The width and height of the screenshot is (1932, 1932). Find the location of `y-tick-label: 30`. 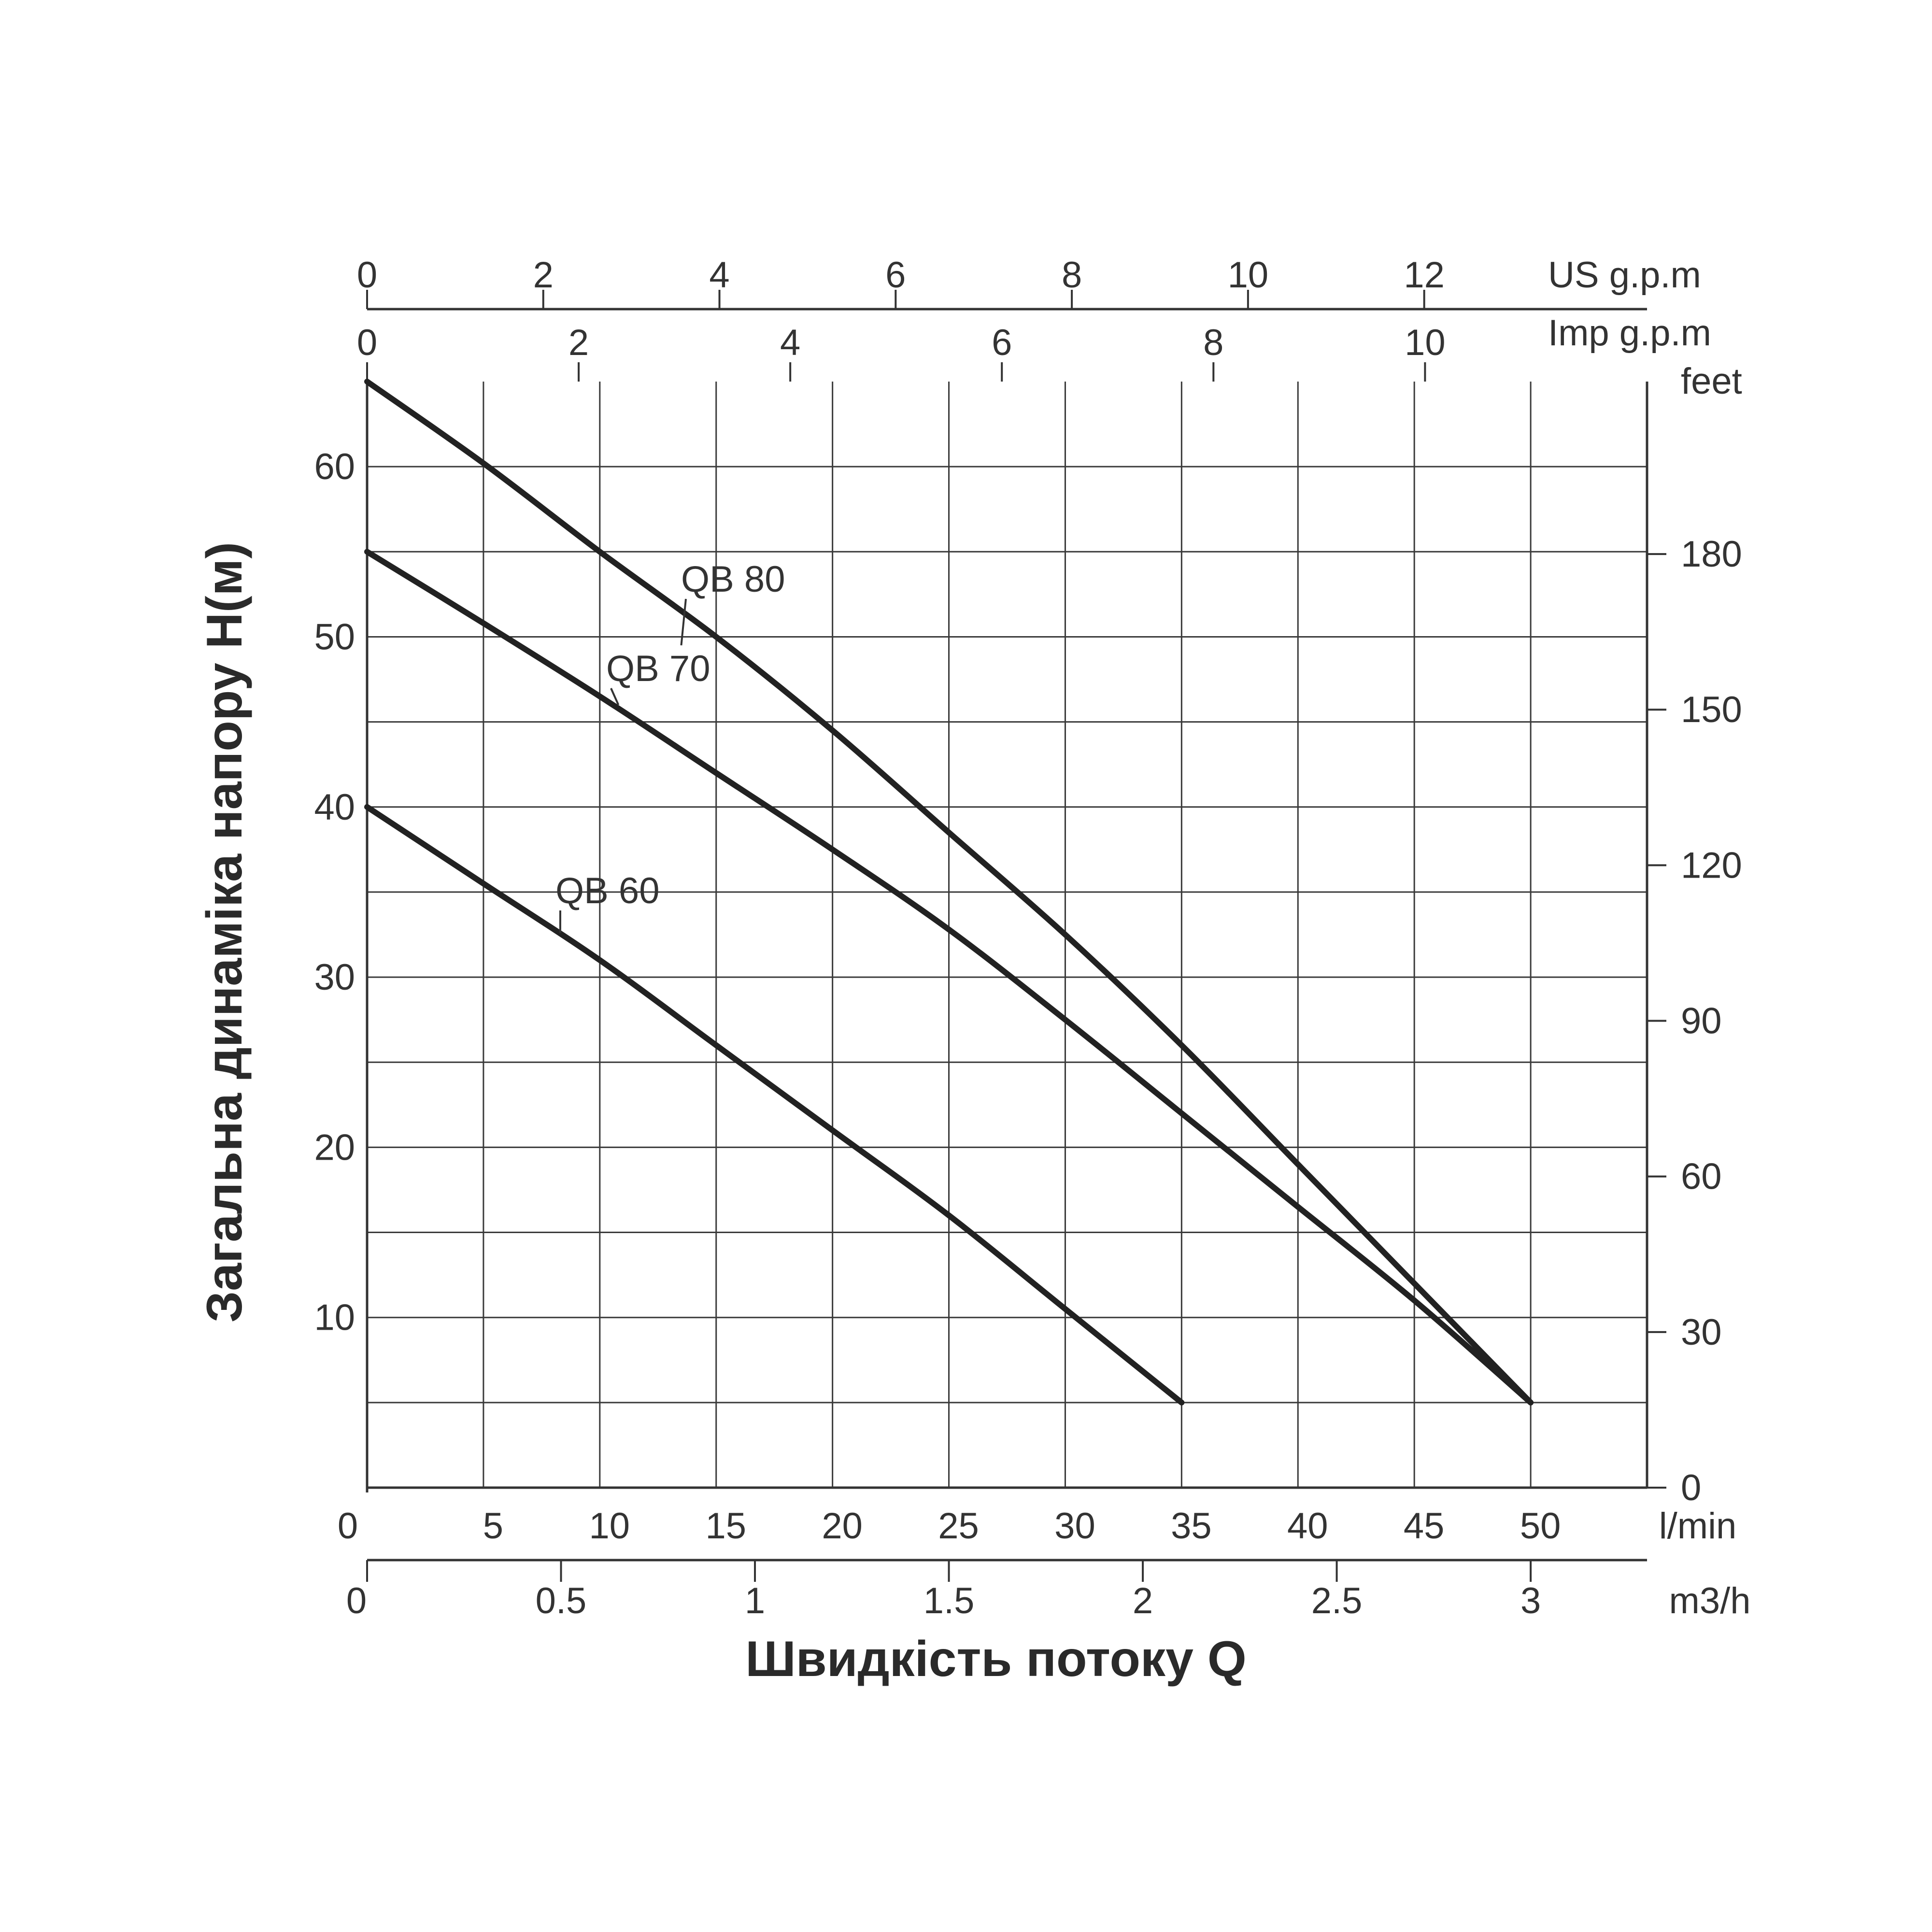

y-tick-label: 30 is located at coordinates (334, 977).